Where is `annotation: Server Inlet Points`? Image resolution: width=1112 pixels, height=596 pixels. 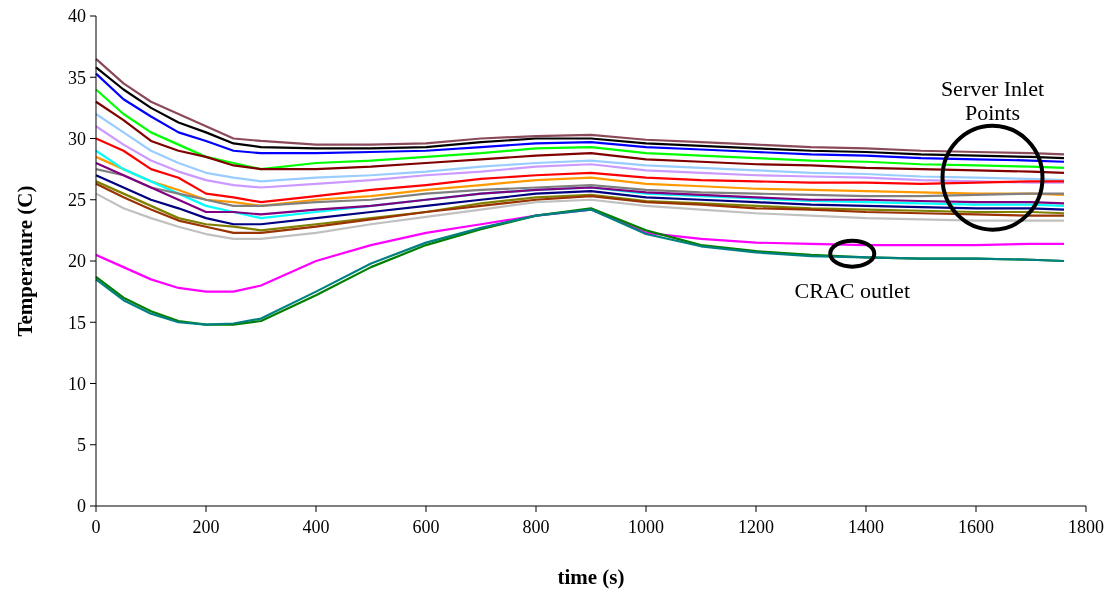
annotation: Server Inlet Points is located at coordinates (992, 100).